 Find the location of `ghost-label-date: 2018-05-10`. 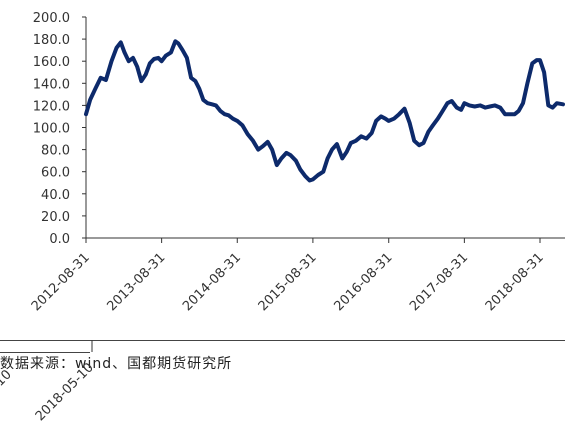

ghost-label-date: 2018-05-10 is located at coordinates (65, 392).